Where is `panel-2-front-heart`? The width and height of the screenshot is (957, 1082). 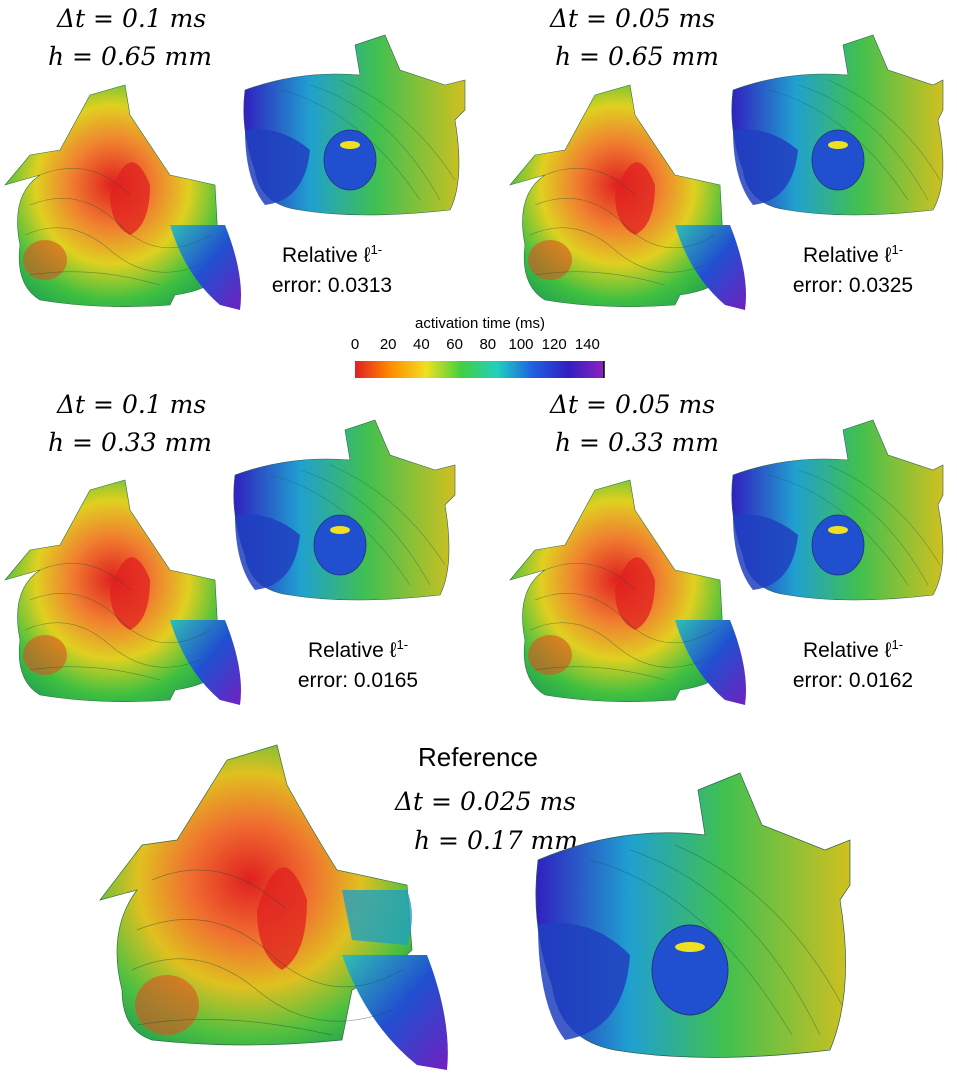
panel-2-front-heart is located at coordinates (627, 197).